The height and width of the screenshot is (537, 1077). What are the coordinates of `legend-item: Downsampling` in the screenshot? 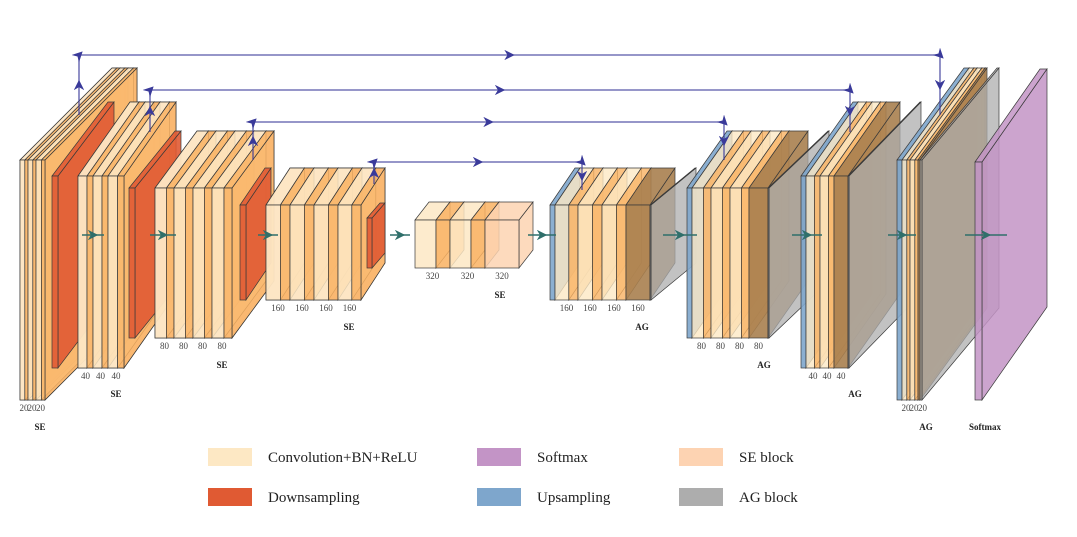 It's located at (284, 497).